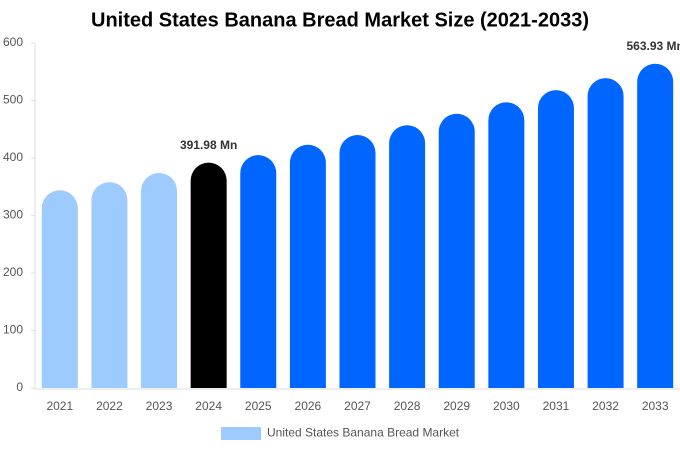 This screenshot has width=680, height=450. I want to click on y-tick-label: 200, so click(13, 272).